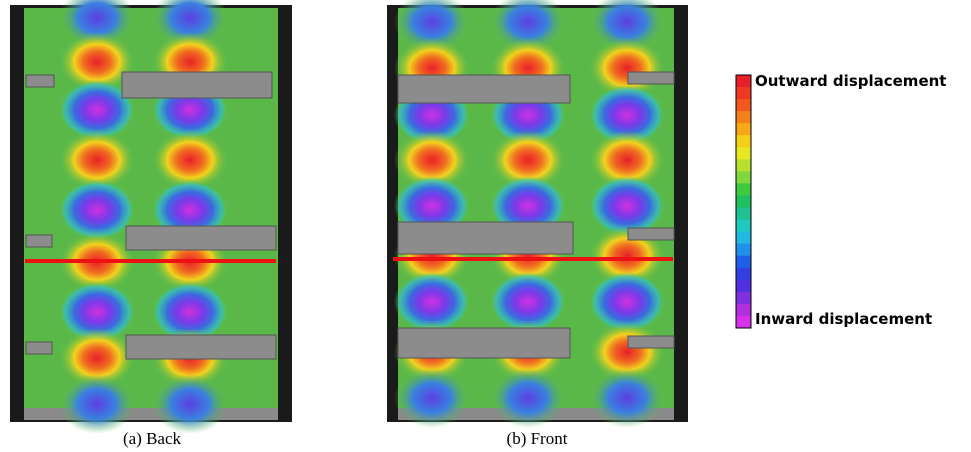 Image resolution: width=971 pixels, height=452 pixels. What do you see at coordinates (537, 438) in the screenshot?
I see `caption: (b) Front` at bounding box center [537, 438].